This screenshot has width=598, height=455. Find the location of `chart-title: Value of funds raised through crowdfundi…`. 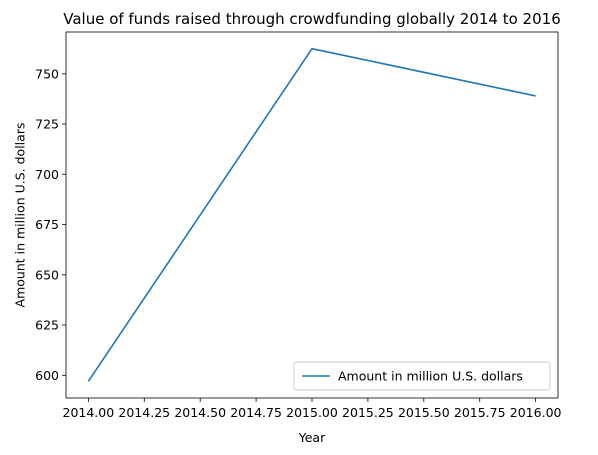

chart-title: Value of funds raised through crowdfundi… is located at coordinates (311, 19).